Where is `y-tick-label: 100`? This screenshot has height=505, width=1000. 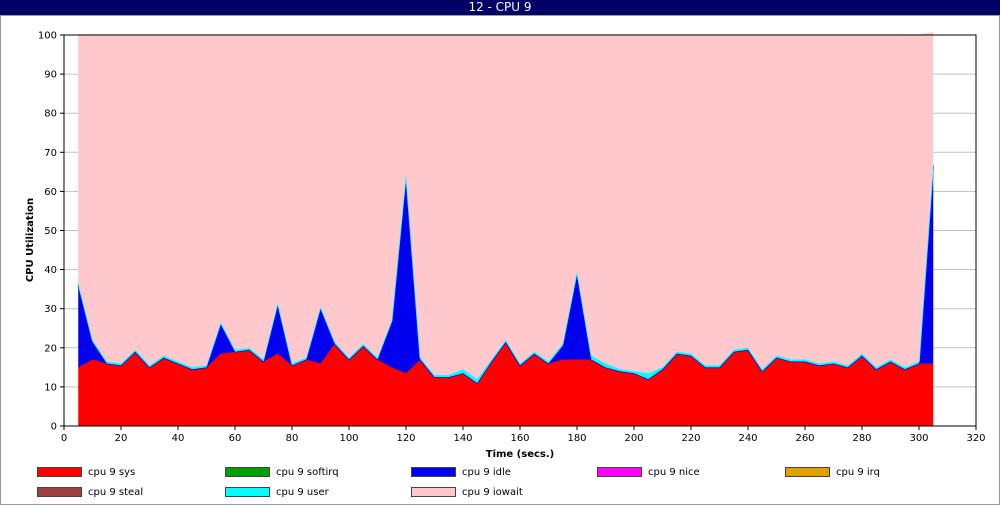
y-tick-label: 100 is located at coordinates (47, 36).